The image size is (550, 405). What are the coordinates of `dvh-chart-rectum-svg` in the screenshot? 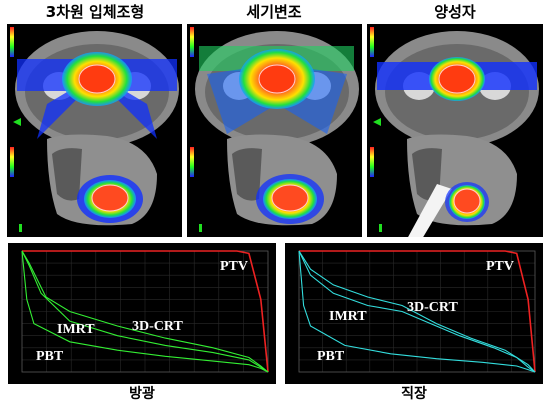 It's located at (417, 311).